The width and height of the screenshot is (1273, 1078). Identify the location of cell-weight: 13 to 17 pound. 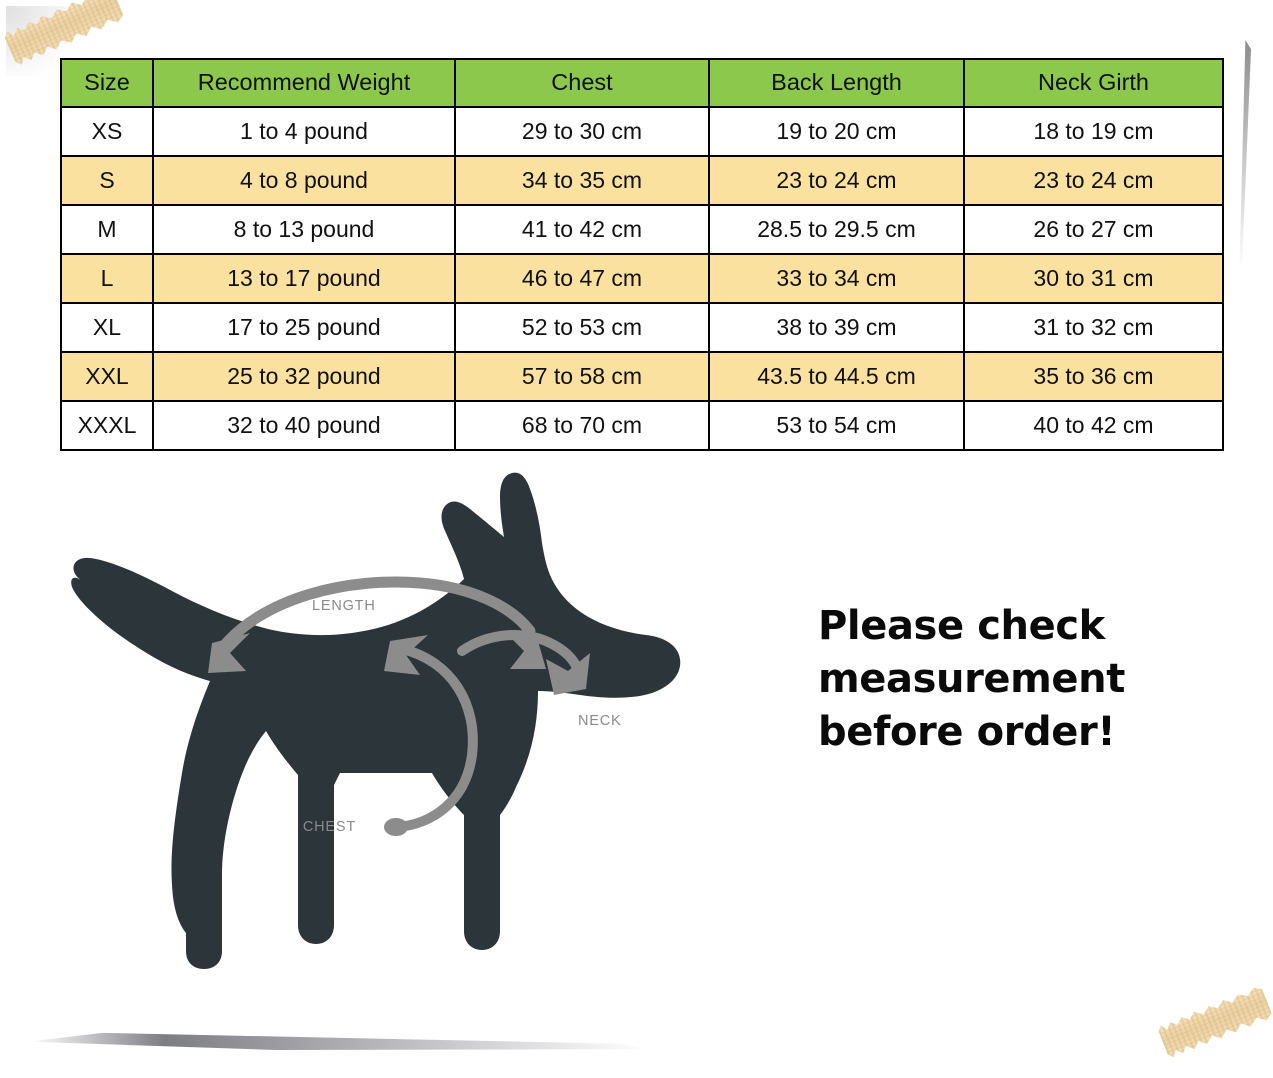
(304, 278).